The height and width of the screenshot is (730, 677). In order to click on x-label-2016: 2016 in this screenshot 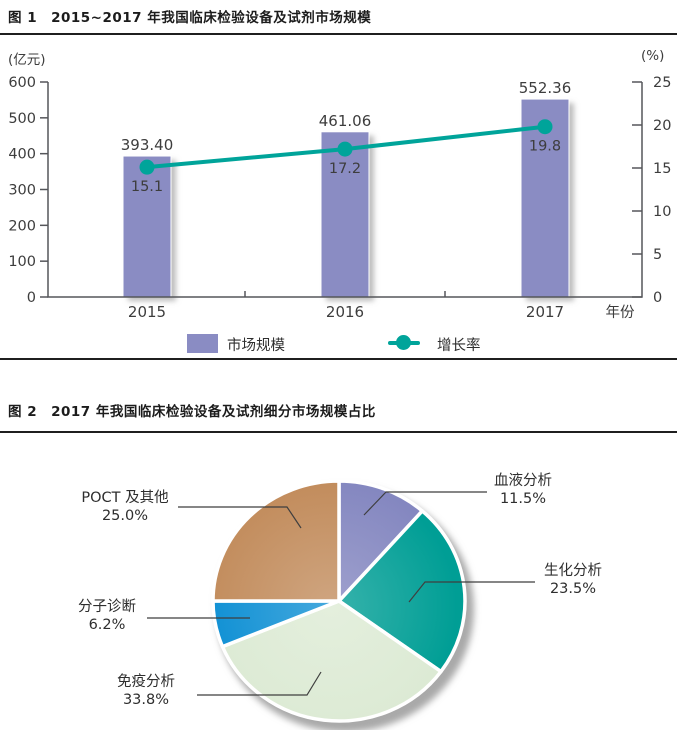, I will do `click(345, 312)`.